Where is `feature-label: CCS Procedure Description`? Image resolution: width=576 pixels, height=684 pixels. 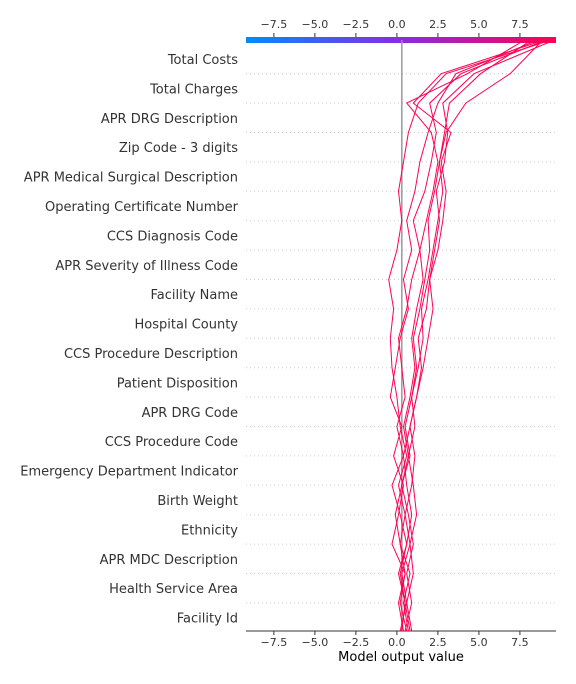
feature-label: CCS Procedure Description is located at coordinates (151, 354).